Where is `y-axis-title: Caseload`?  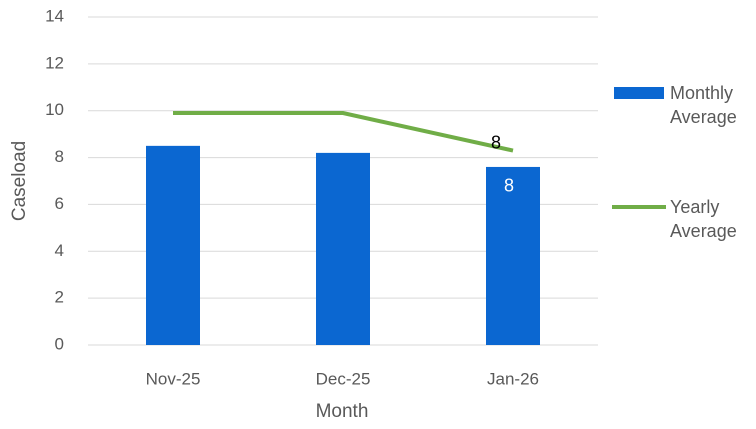
y-axis-title: Caseload is located at coordinates (19, 181).